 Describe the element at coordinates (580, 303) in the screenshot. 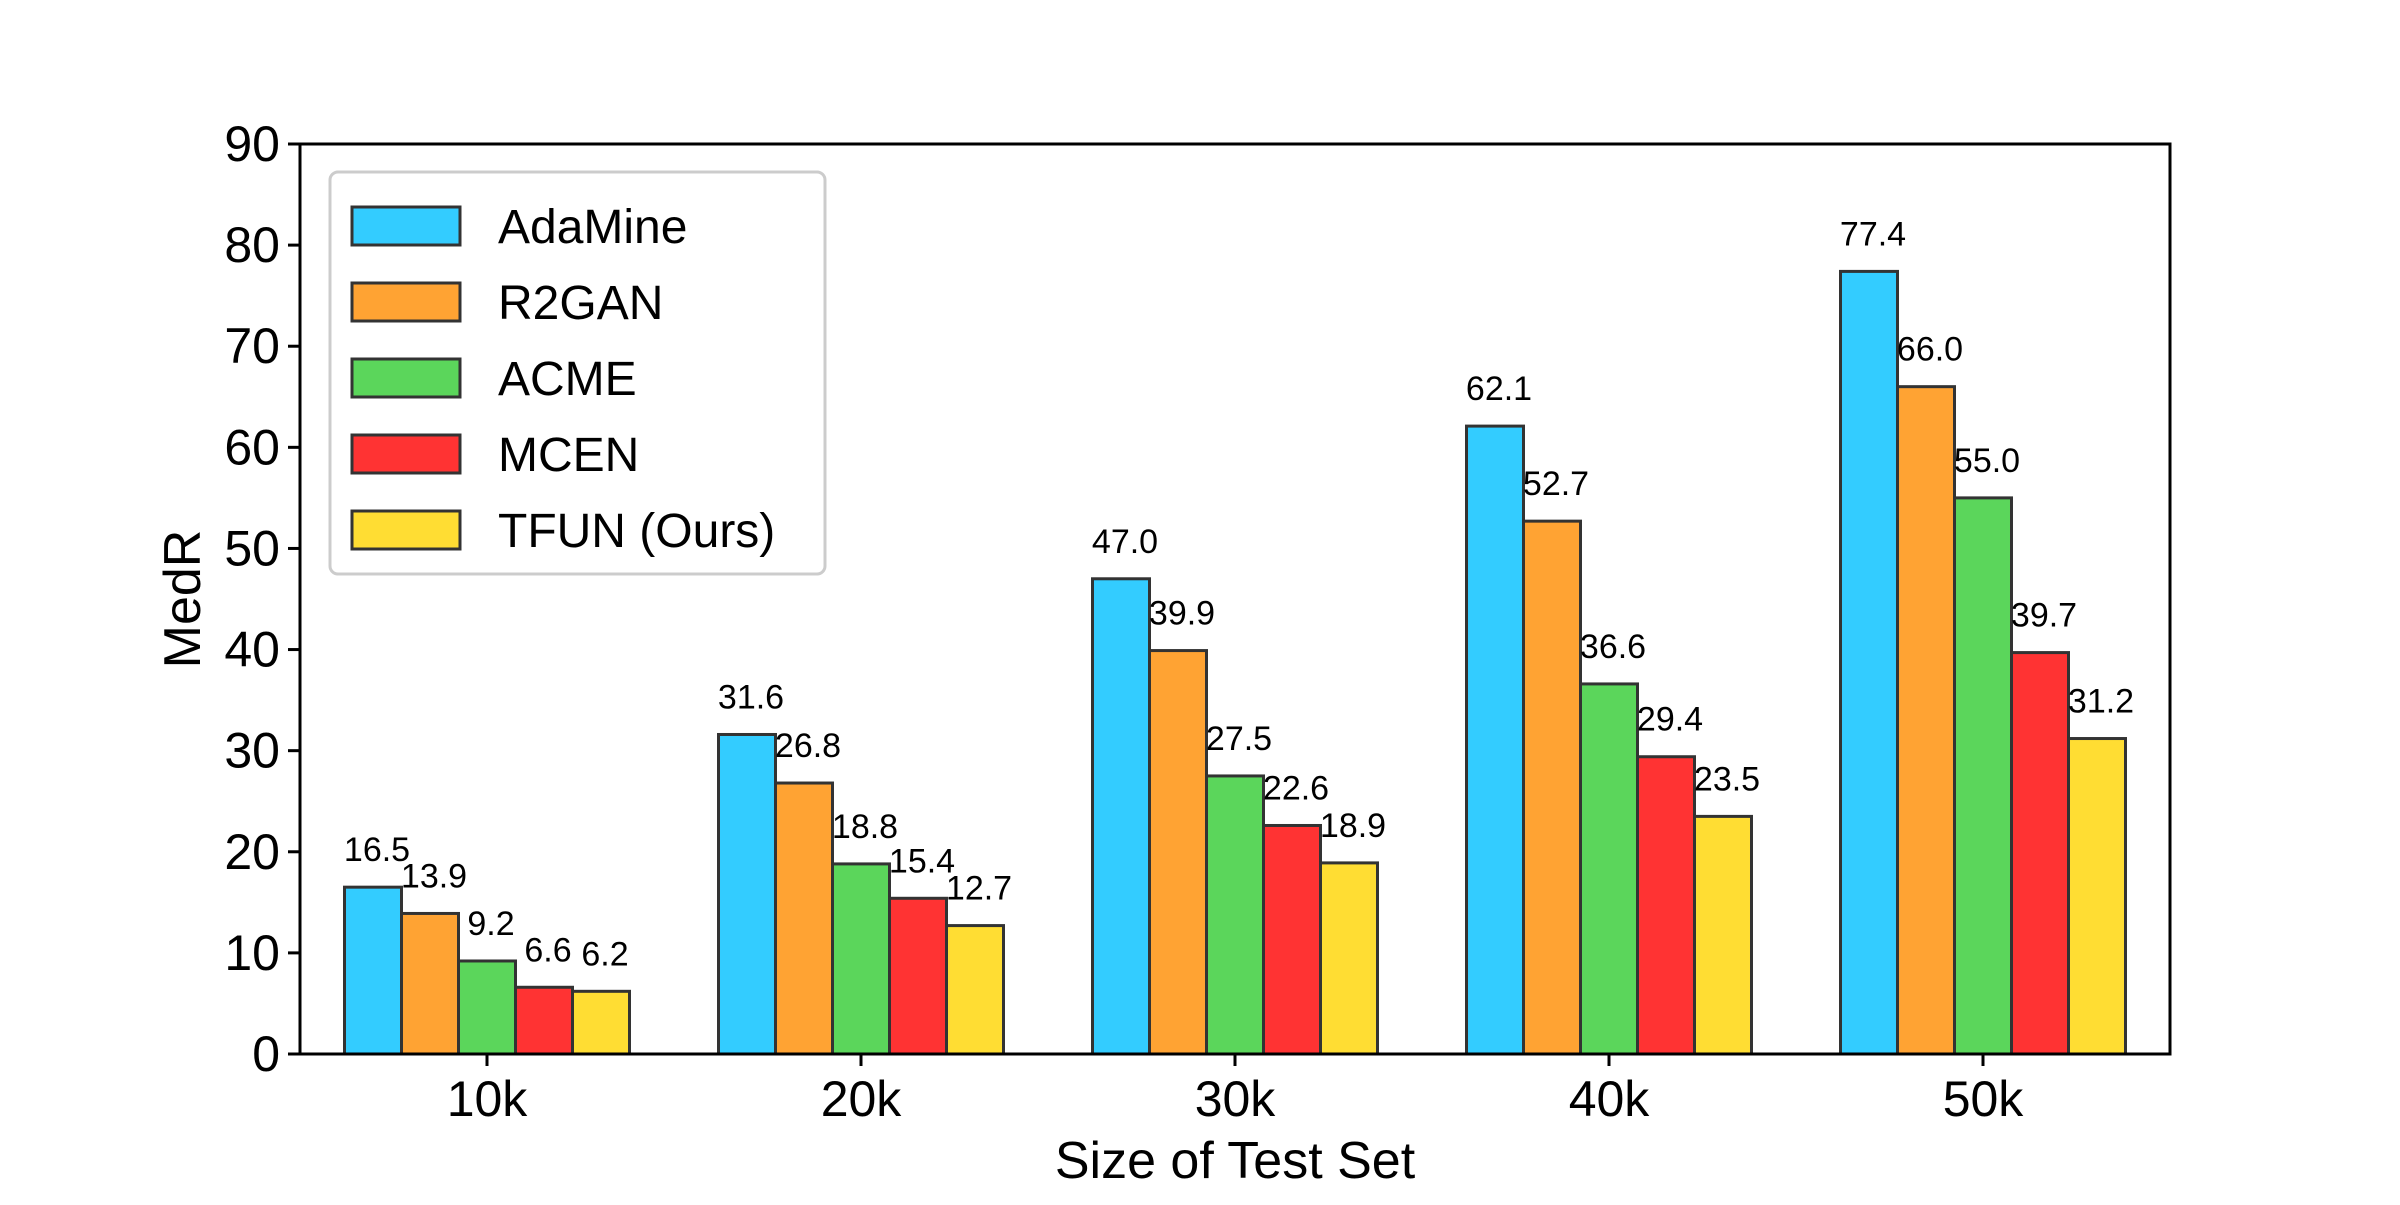

I see `legend-label: R2GAN` at that location.